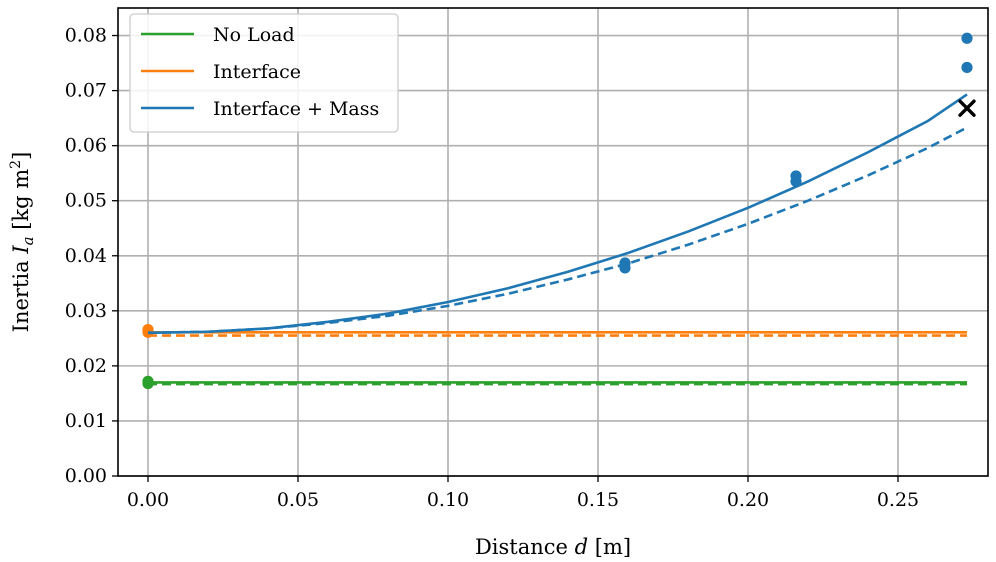 The image size is (996, 562). Describe the element at coordinates (523, 493) in the screenshot. I see `x-axis-ticks: 0.00 0.05 0.10 0.15 0.20 0.25` at that location.